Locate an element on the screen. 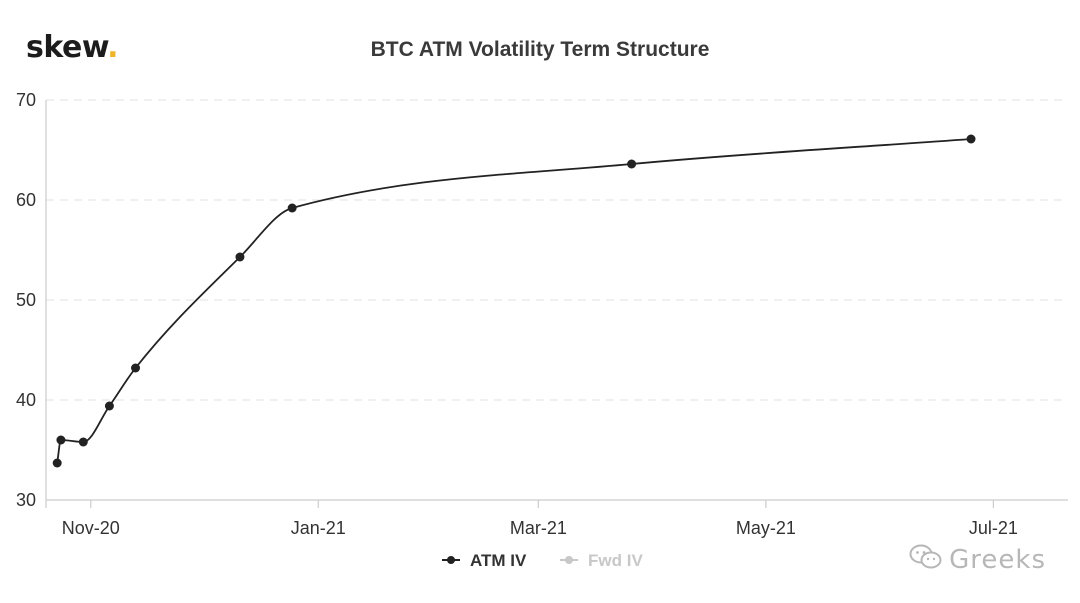  legend: ATM IV Fwd IV is located at coordinates (542, 560).